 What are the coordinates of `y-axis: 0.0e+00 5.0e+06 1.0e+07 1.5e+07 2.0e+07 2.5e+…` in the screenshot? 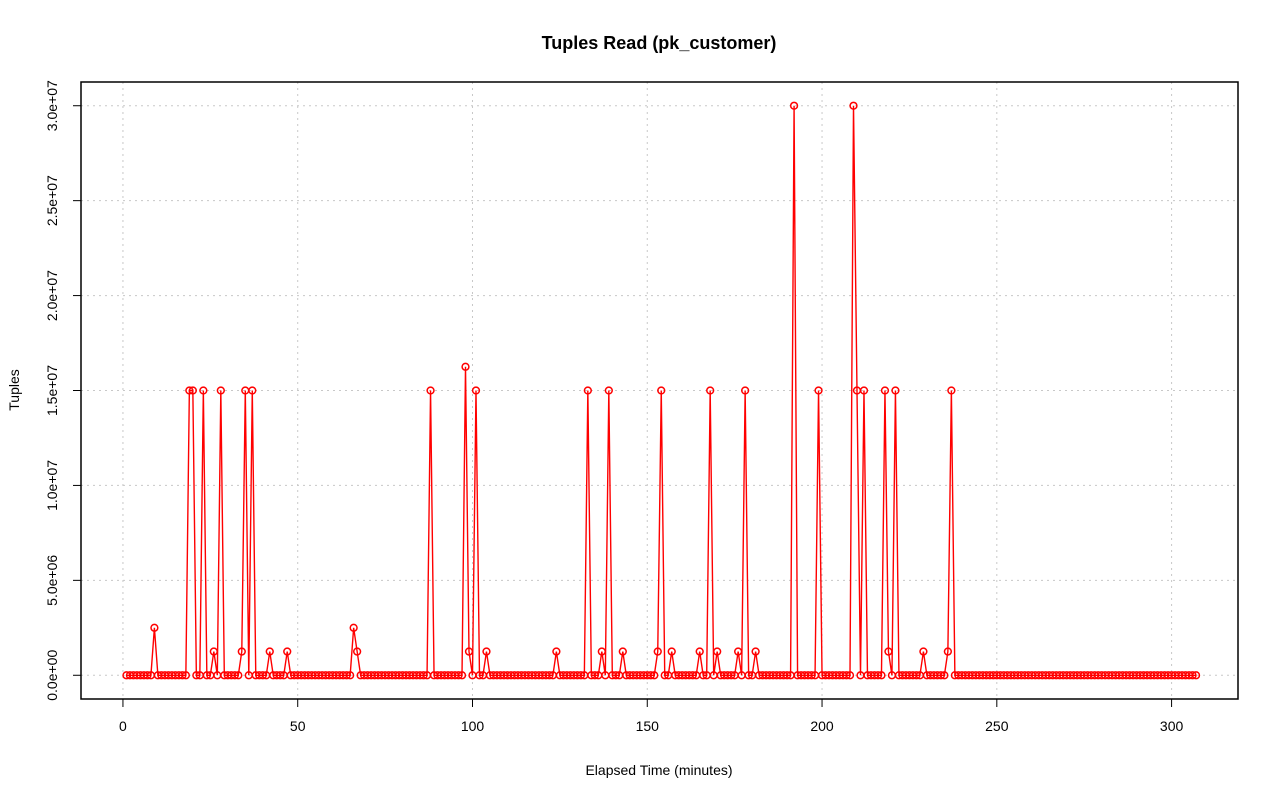 It's located at (62, 390).